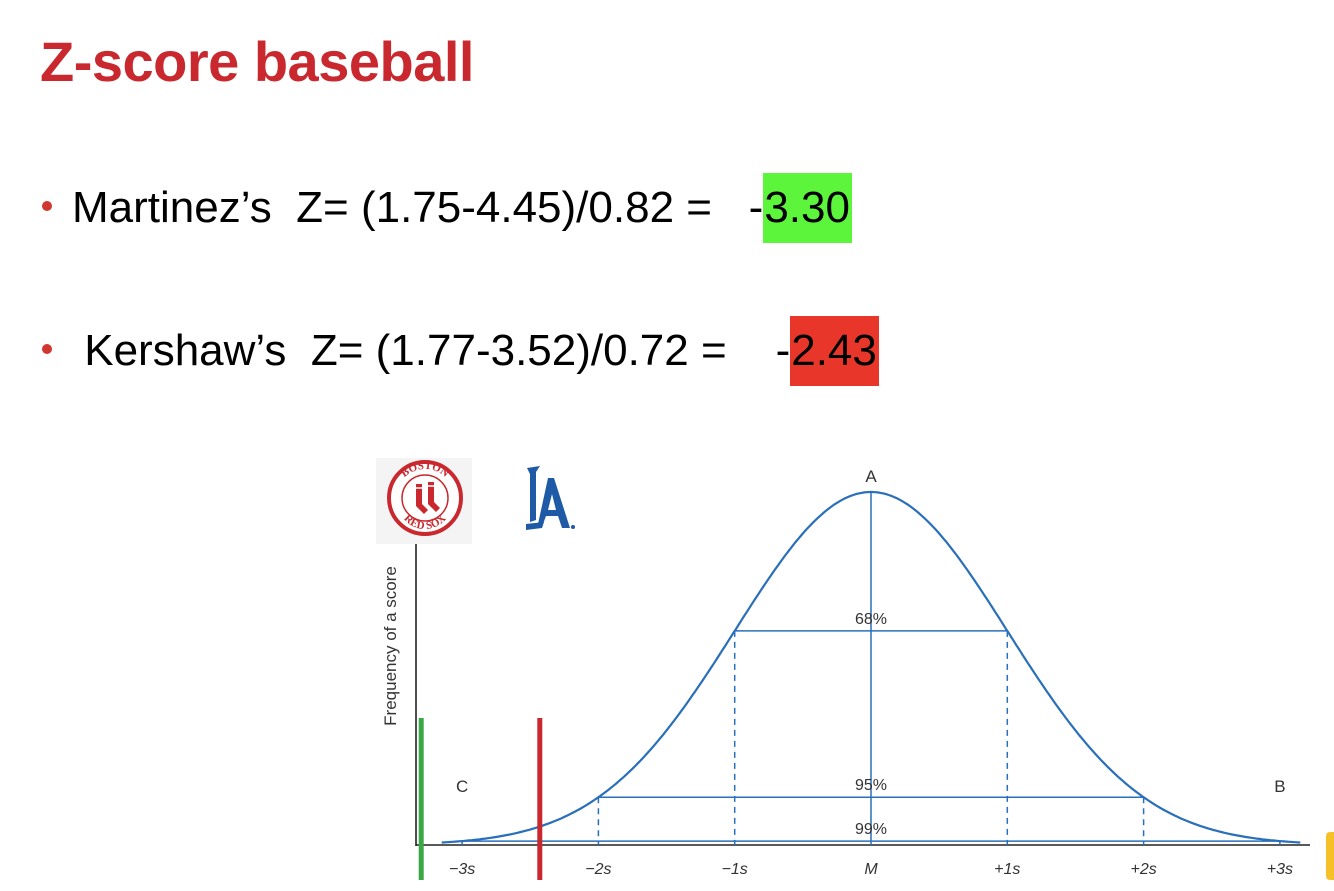 This screenshot has height=891, width=1334. Describe the element at coordinates (1143, 869) in the screenshot. I see `tick-label: +2s` at that location.